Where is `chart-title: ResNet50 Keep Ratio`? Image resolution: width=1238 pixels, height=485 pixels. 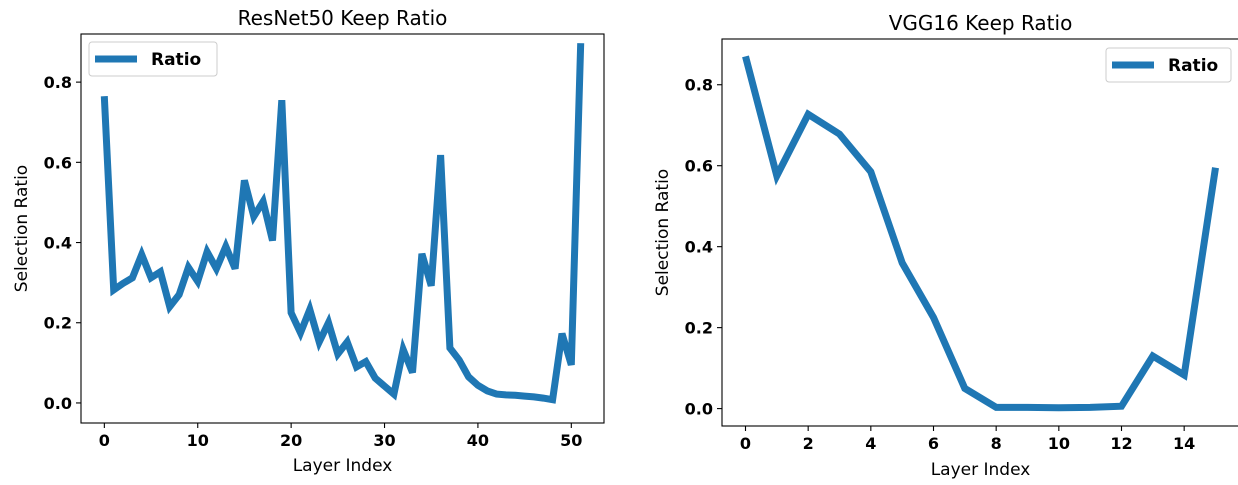
chart-title: ResNet50 Keep Ratio is located at coordinates (343, 18).